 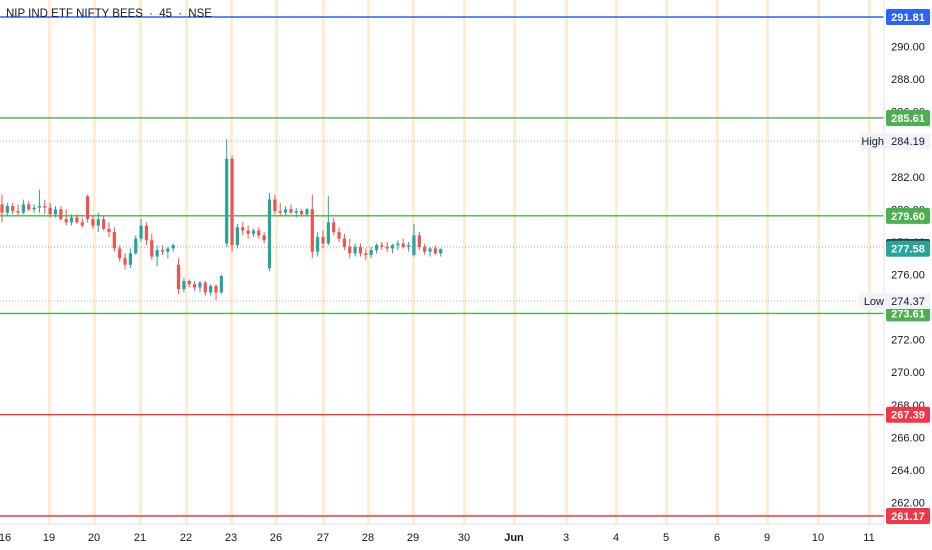 What do you see at coordinates (908, 438) in the screenshot?
I see `y-tick-label: 266.00` at bounding box center [908, 438].